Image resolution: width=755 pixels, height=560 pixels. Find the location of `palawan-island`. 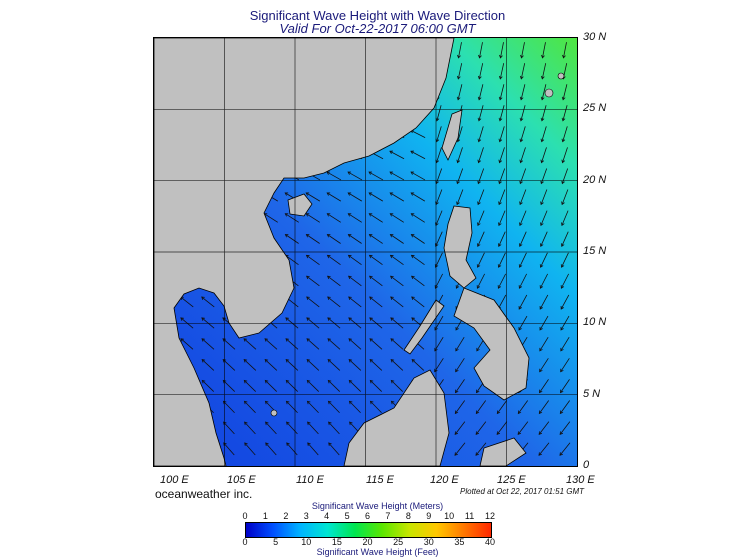

palawan-island is located at coordinates (424, 327).